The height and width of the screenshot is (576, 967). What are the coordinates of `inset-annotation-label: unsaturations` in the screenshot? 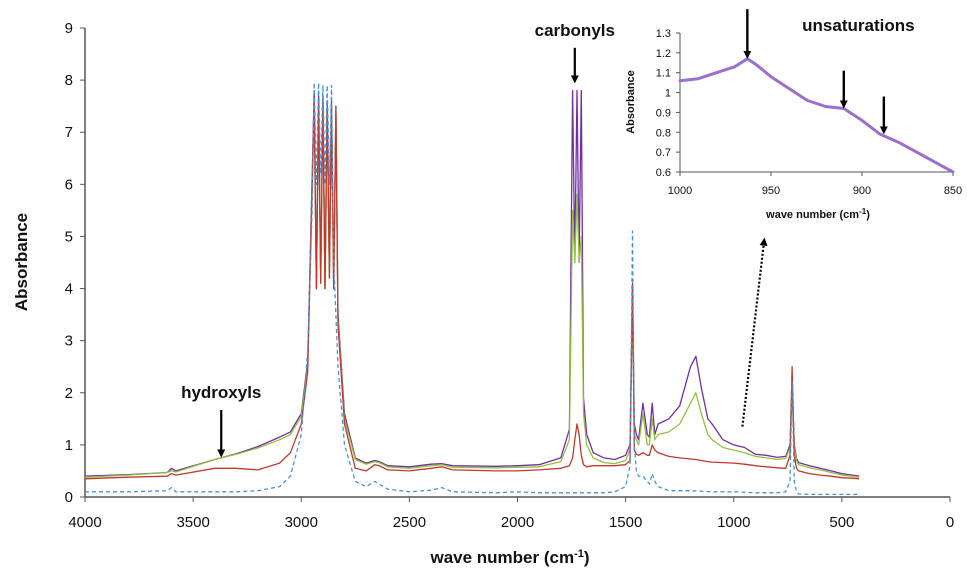 It's located at (858, 25).